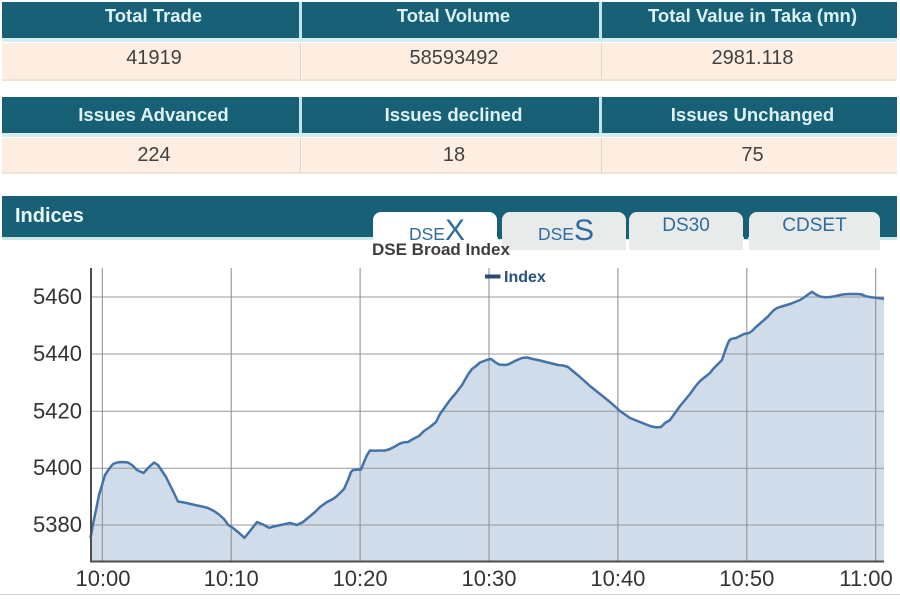 The height and width of the screenshot is (600, 900). I want to click on svg-text: 5420, so click(57, 410).